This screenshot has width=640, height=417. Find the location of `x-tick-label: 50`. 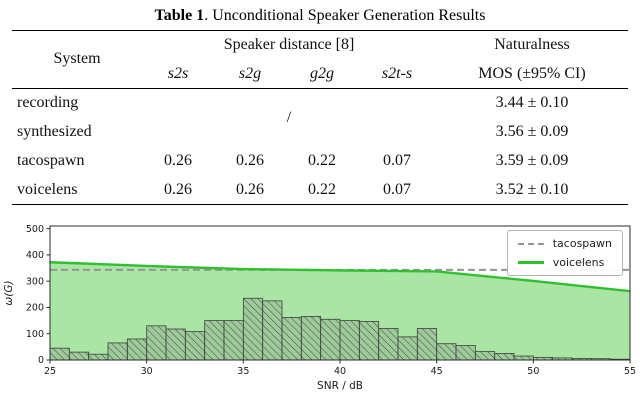

x-tick-label: 50 is located at coordinates (533, 371).